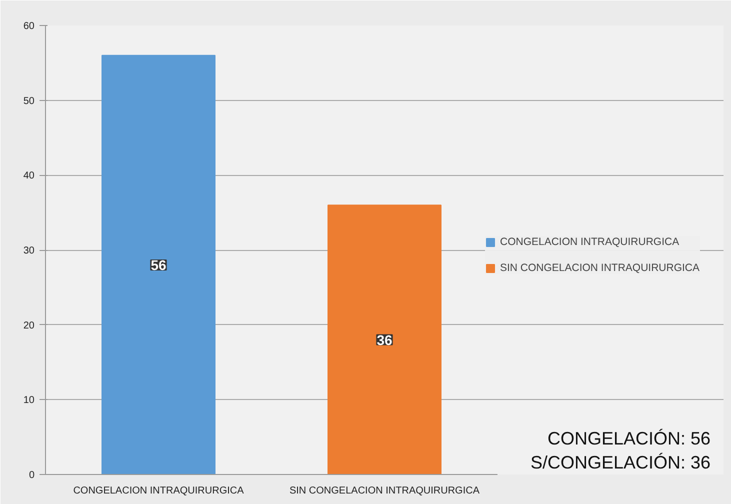 This screenshot has width=731, height=504. What do you see at coordinates (620, 462) in the screenshot?
I see `text: S/CONGELACIÓN: 36` at bounding box center [620, 462].